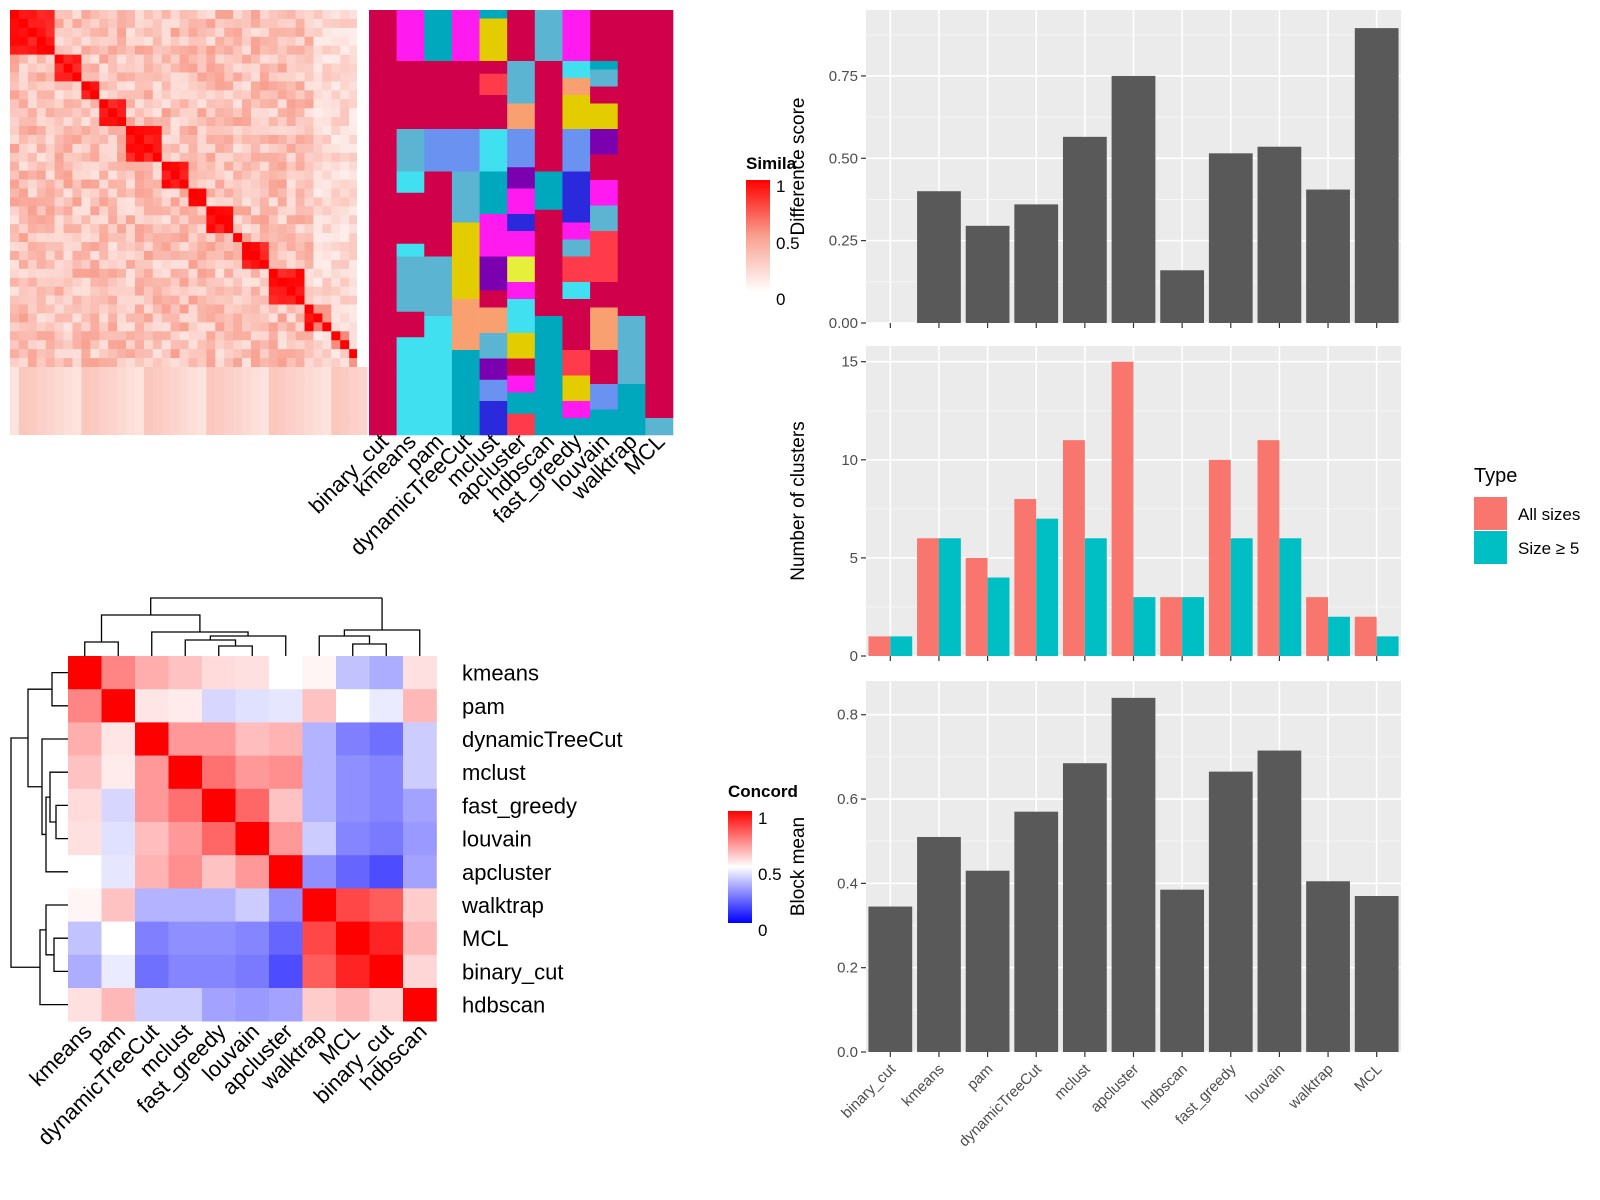 This screenshot has width=1600, height=1200. I want to click on concordance-row-label: dynamicTreeCut, so click(542, 739).